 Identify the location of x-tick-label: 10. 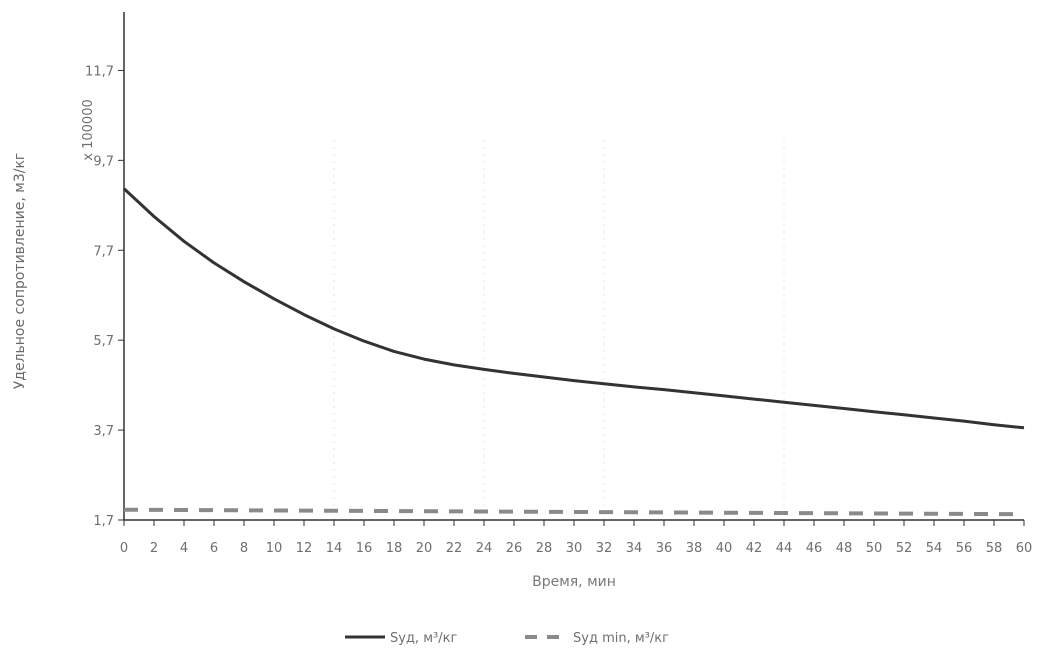
(274, 548).